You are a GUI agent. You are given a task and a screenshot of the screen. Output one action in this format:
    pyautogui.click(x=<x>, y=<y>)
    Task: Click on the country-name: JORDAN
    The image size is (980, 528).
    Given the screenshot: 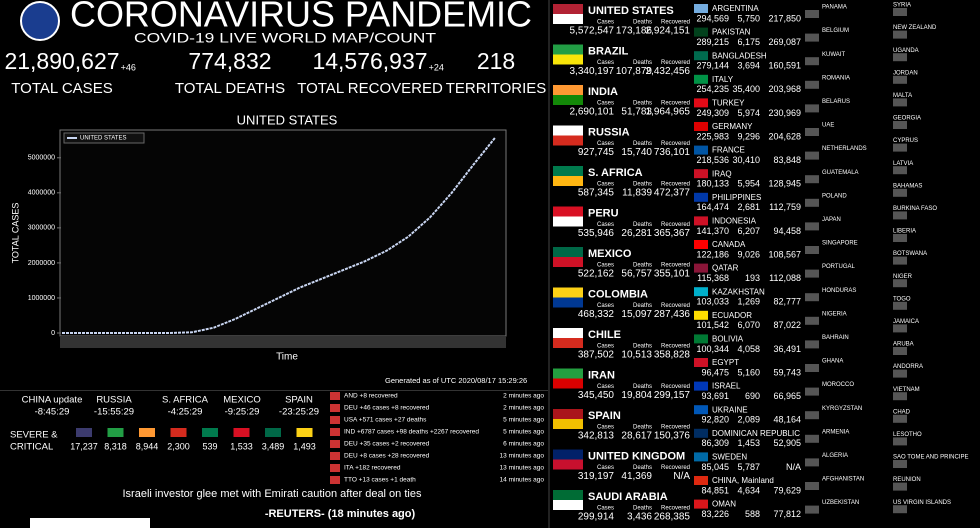 What is the action you would take?
    pyautogui.click(x=905, y=73)
    